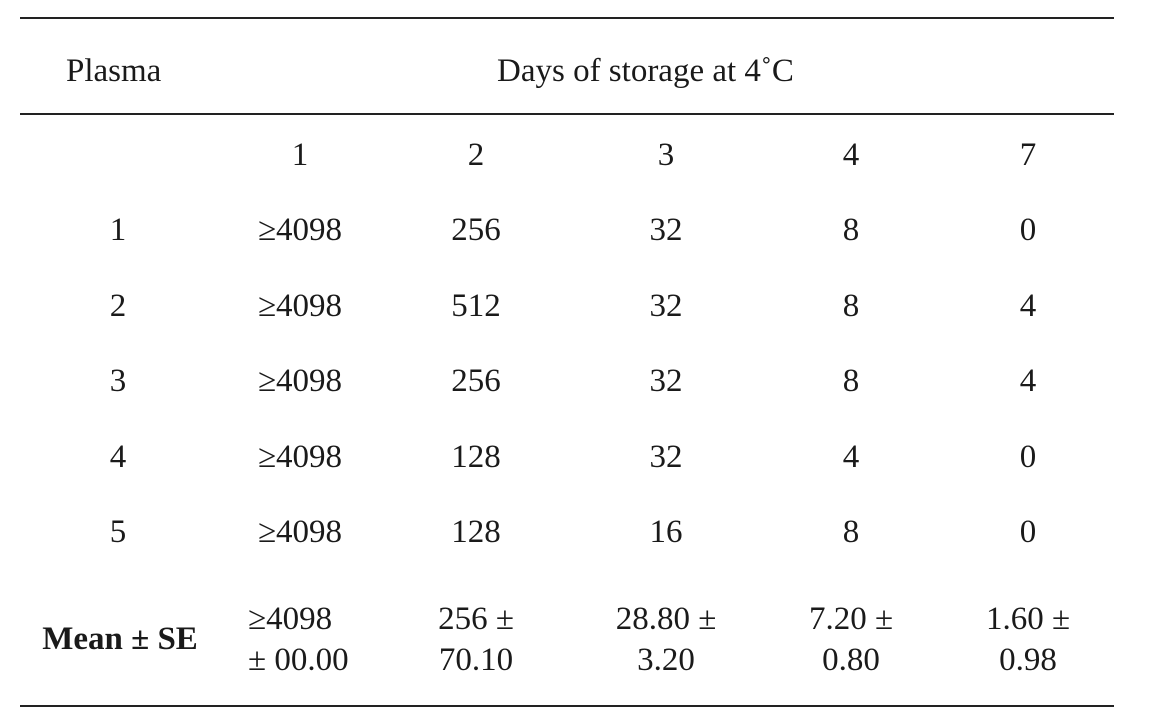 This screenshot has height=728, width=1150. I want to click on mean-value-line: 7.20 ±, so click(851, 619).